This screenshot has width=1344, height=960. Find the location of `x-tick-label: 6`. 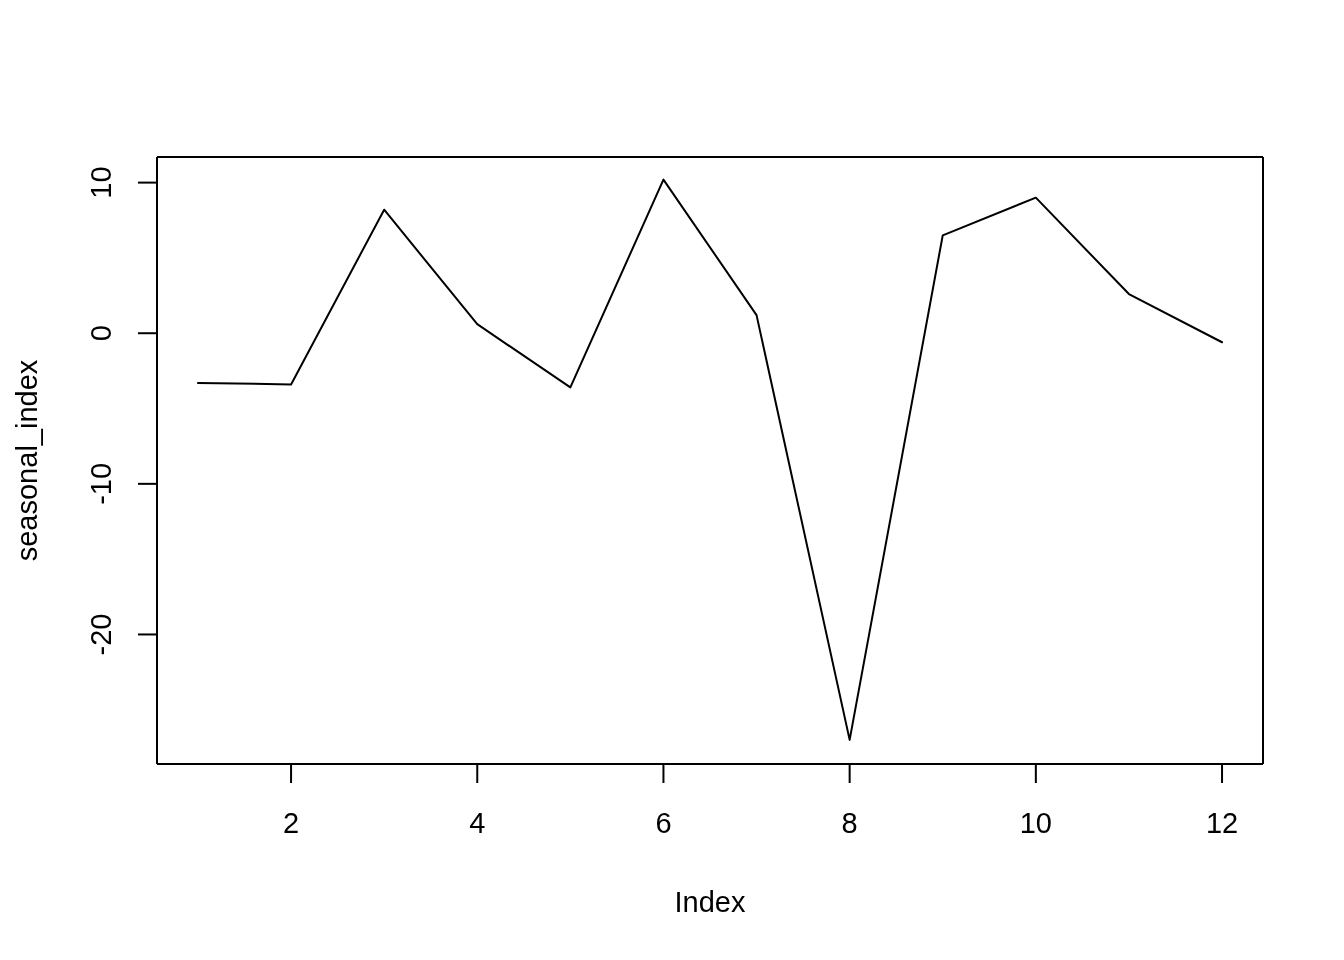

x-tick-label: 6 is located at coordinates (663, 822).